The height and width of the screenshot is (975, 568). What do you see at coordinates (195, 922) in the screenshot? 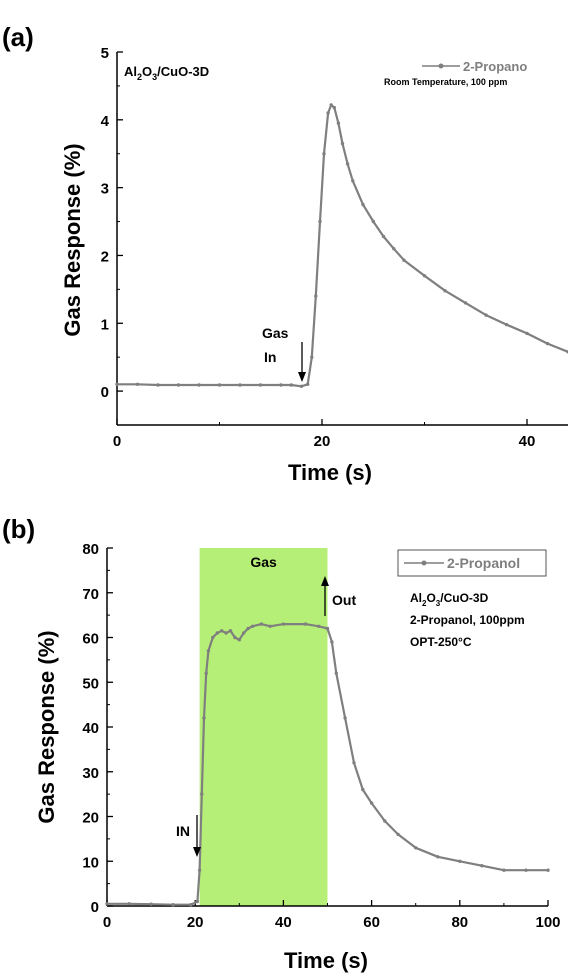
I see `chart-b-x-tick-label: 20` at bounding box center [195, 922].